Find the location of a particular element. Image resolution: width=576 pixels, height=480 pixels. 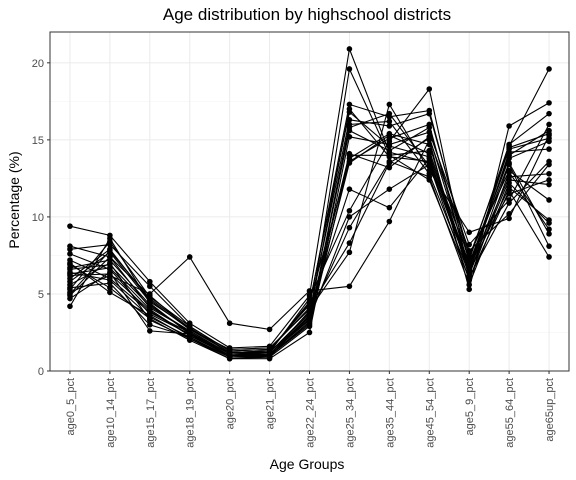

x-tick-label: age35_44_pct is located at coordinates (390, 413).